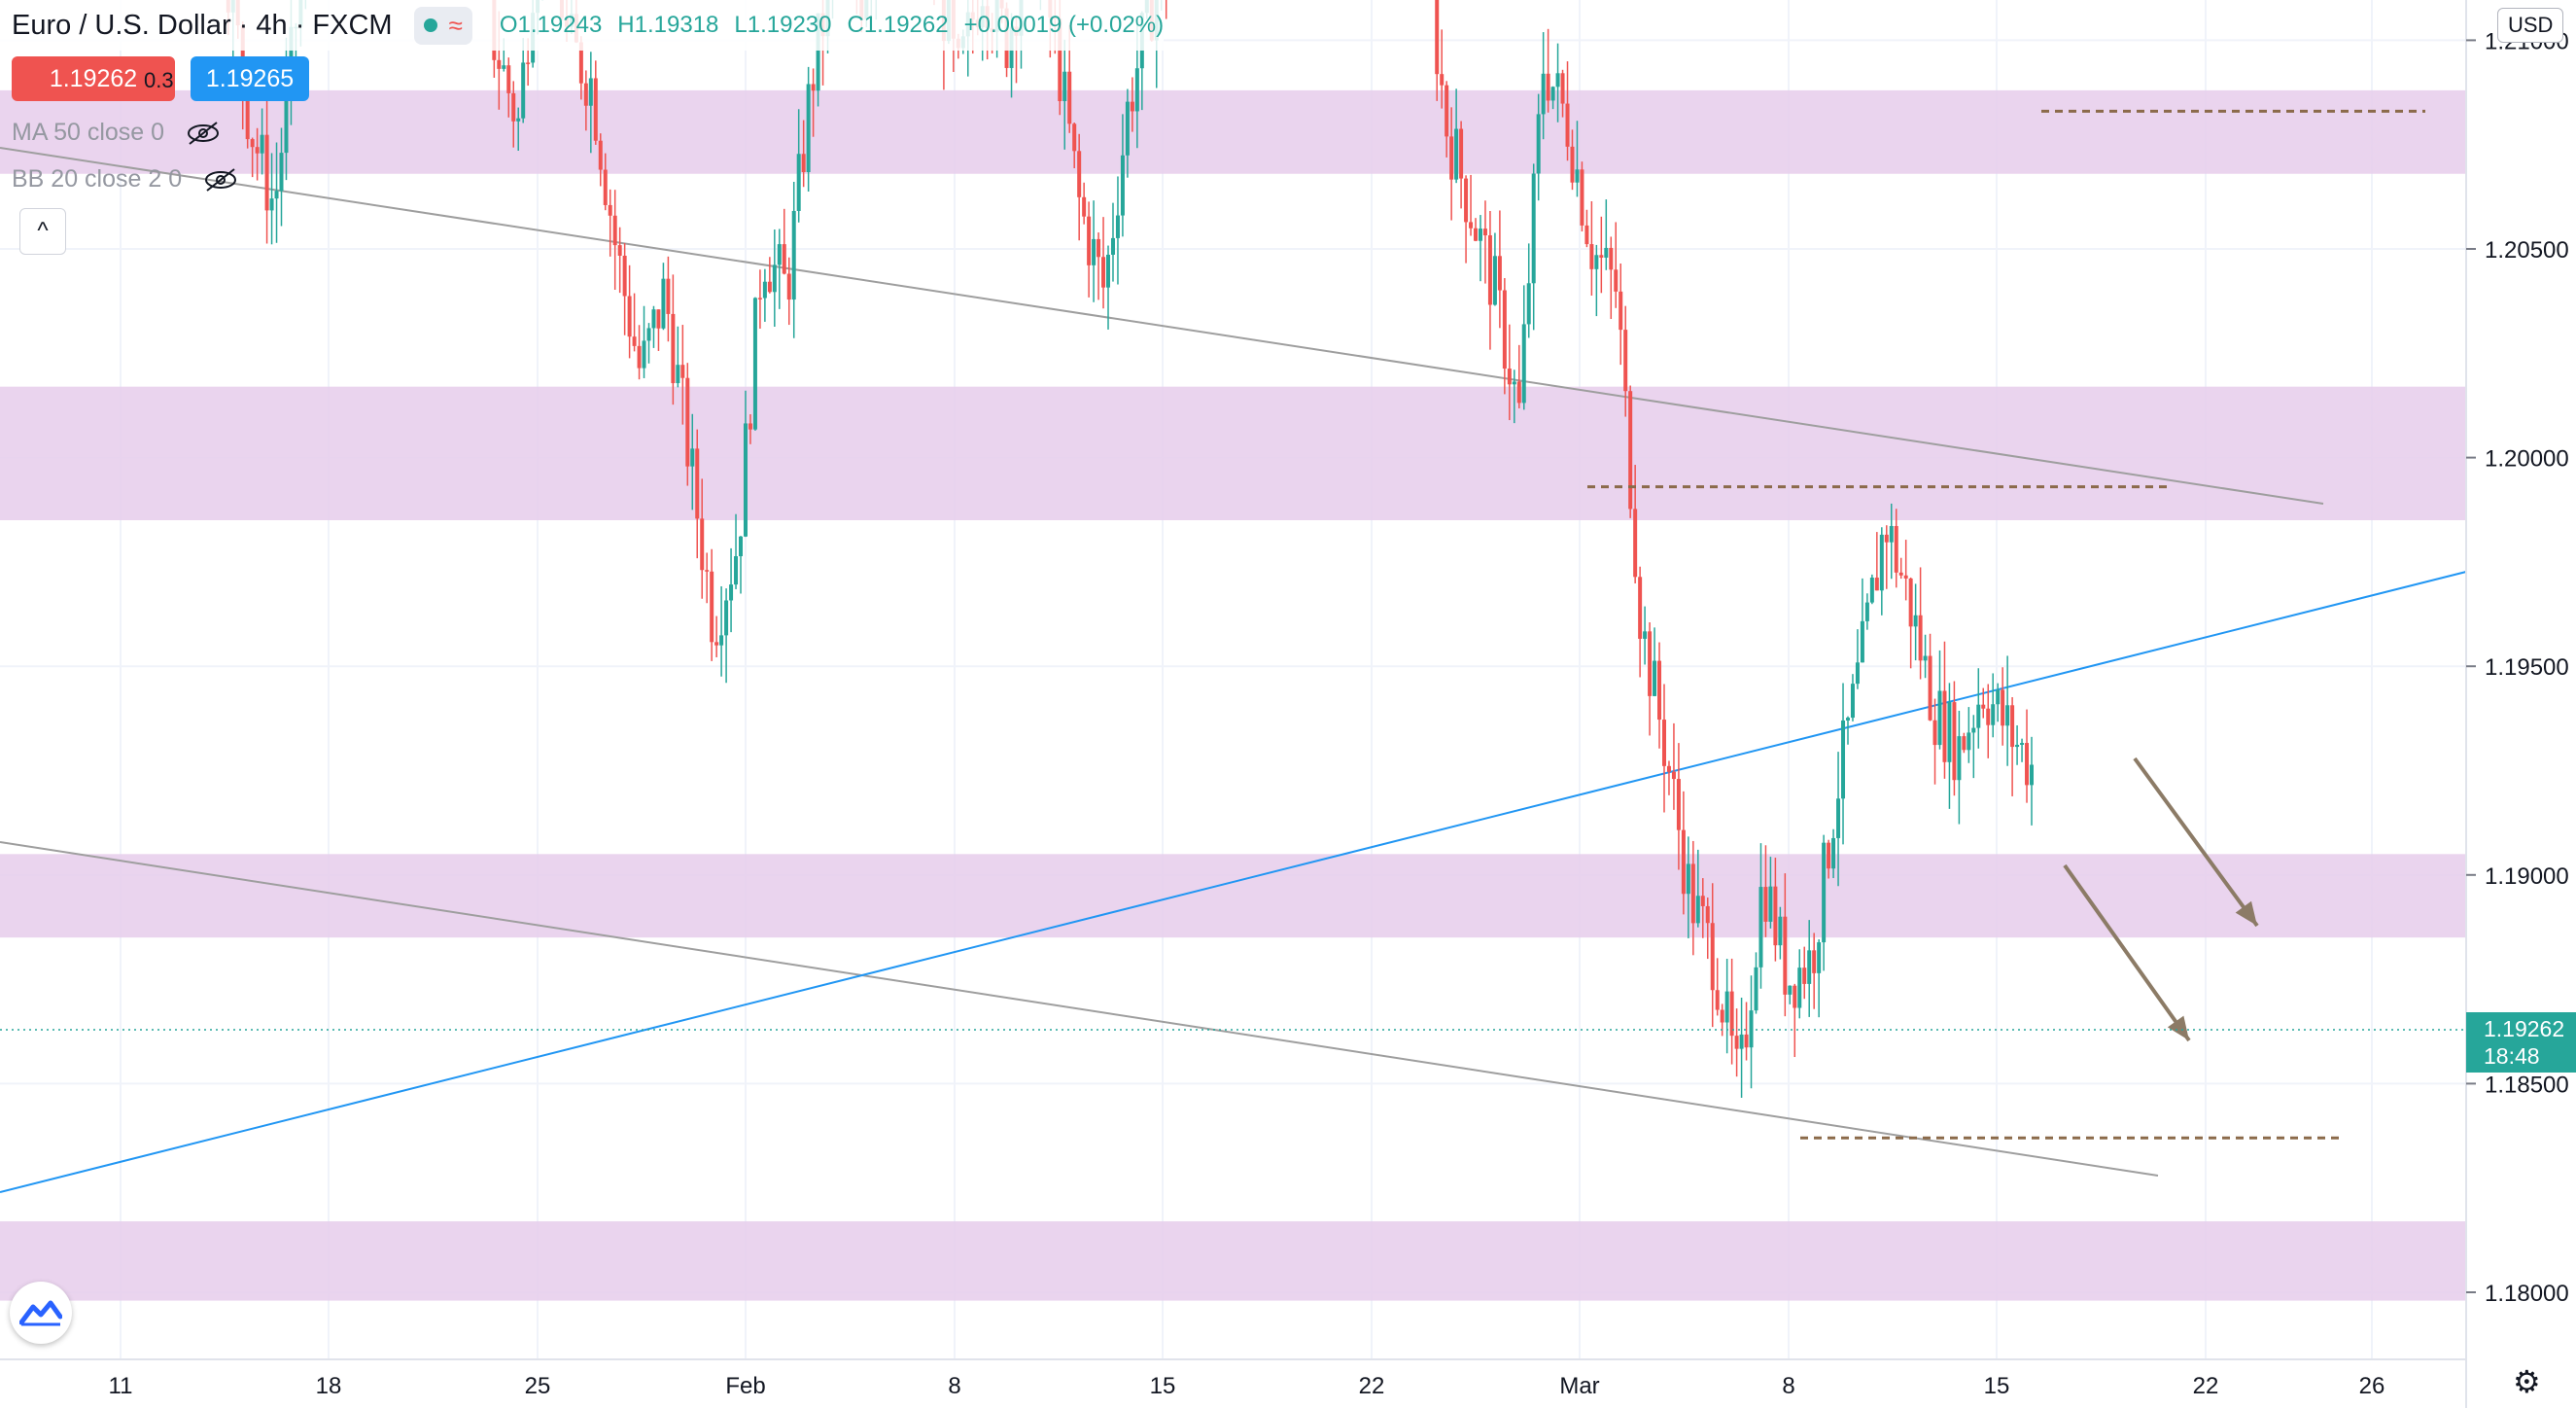  I want to click on indicator-bb: BB 20 close 2 0, so click(126, 179).